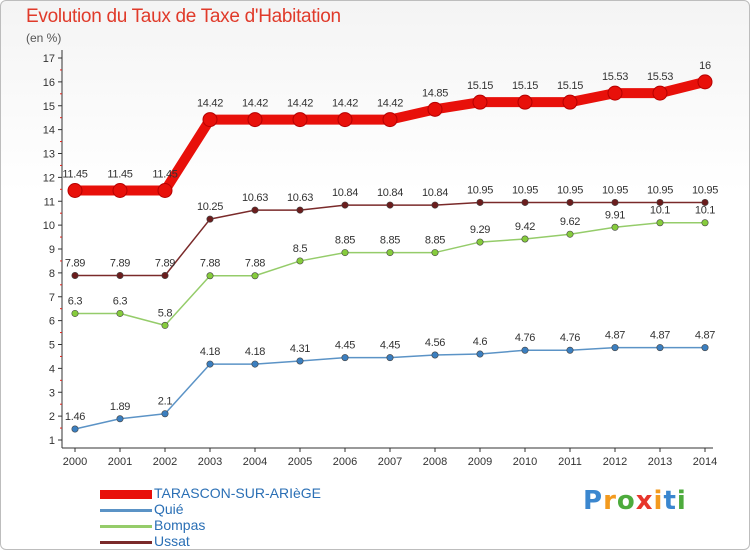  I want to click on legend: TARASCON-SUR-ARIèGE Quié Bompas Ussat, so click(250, 517).